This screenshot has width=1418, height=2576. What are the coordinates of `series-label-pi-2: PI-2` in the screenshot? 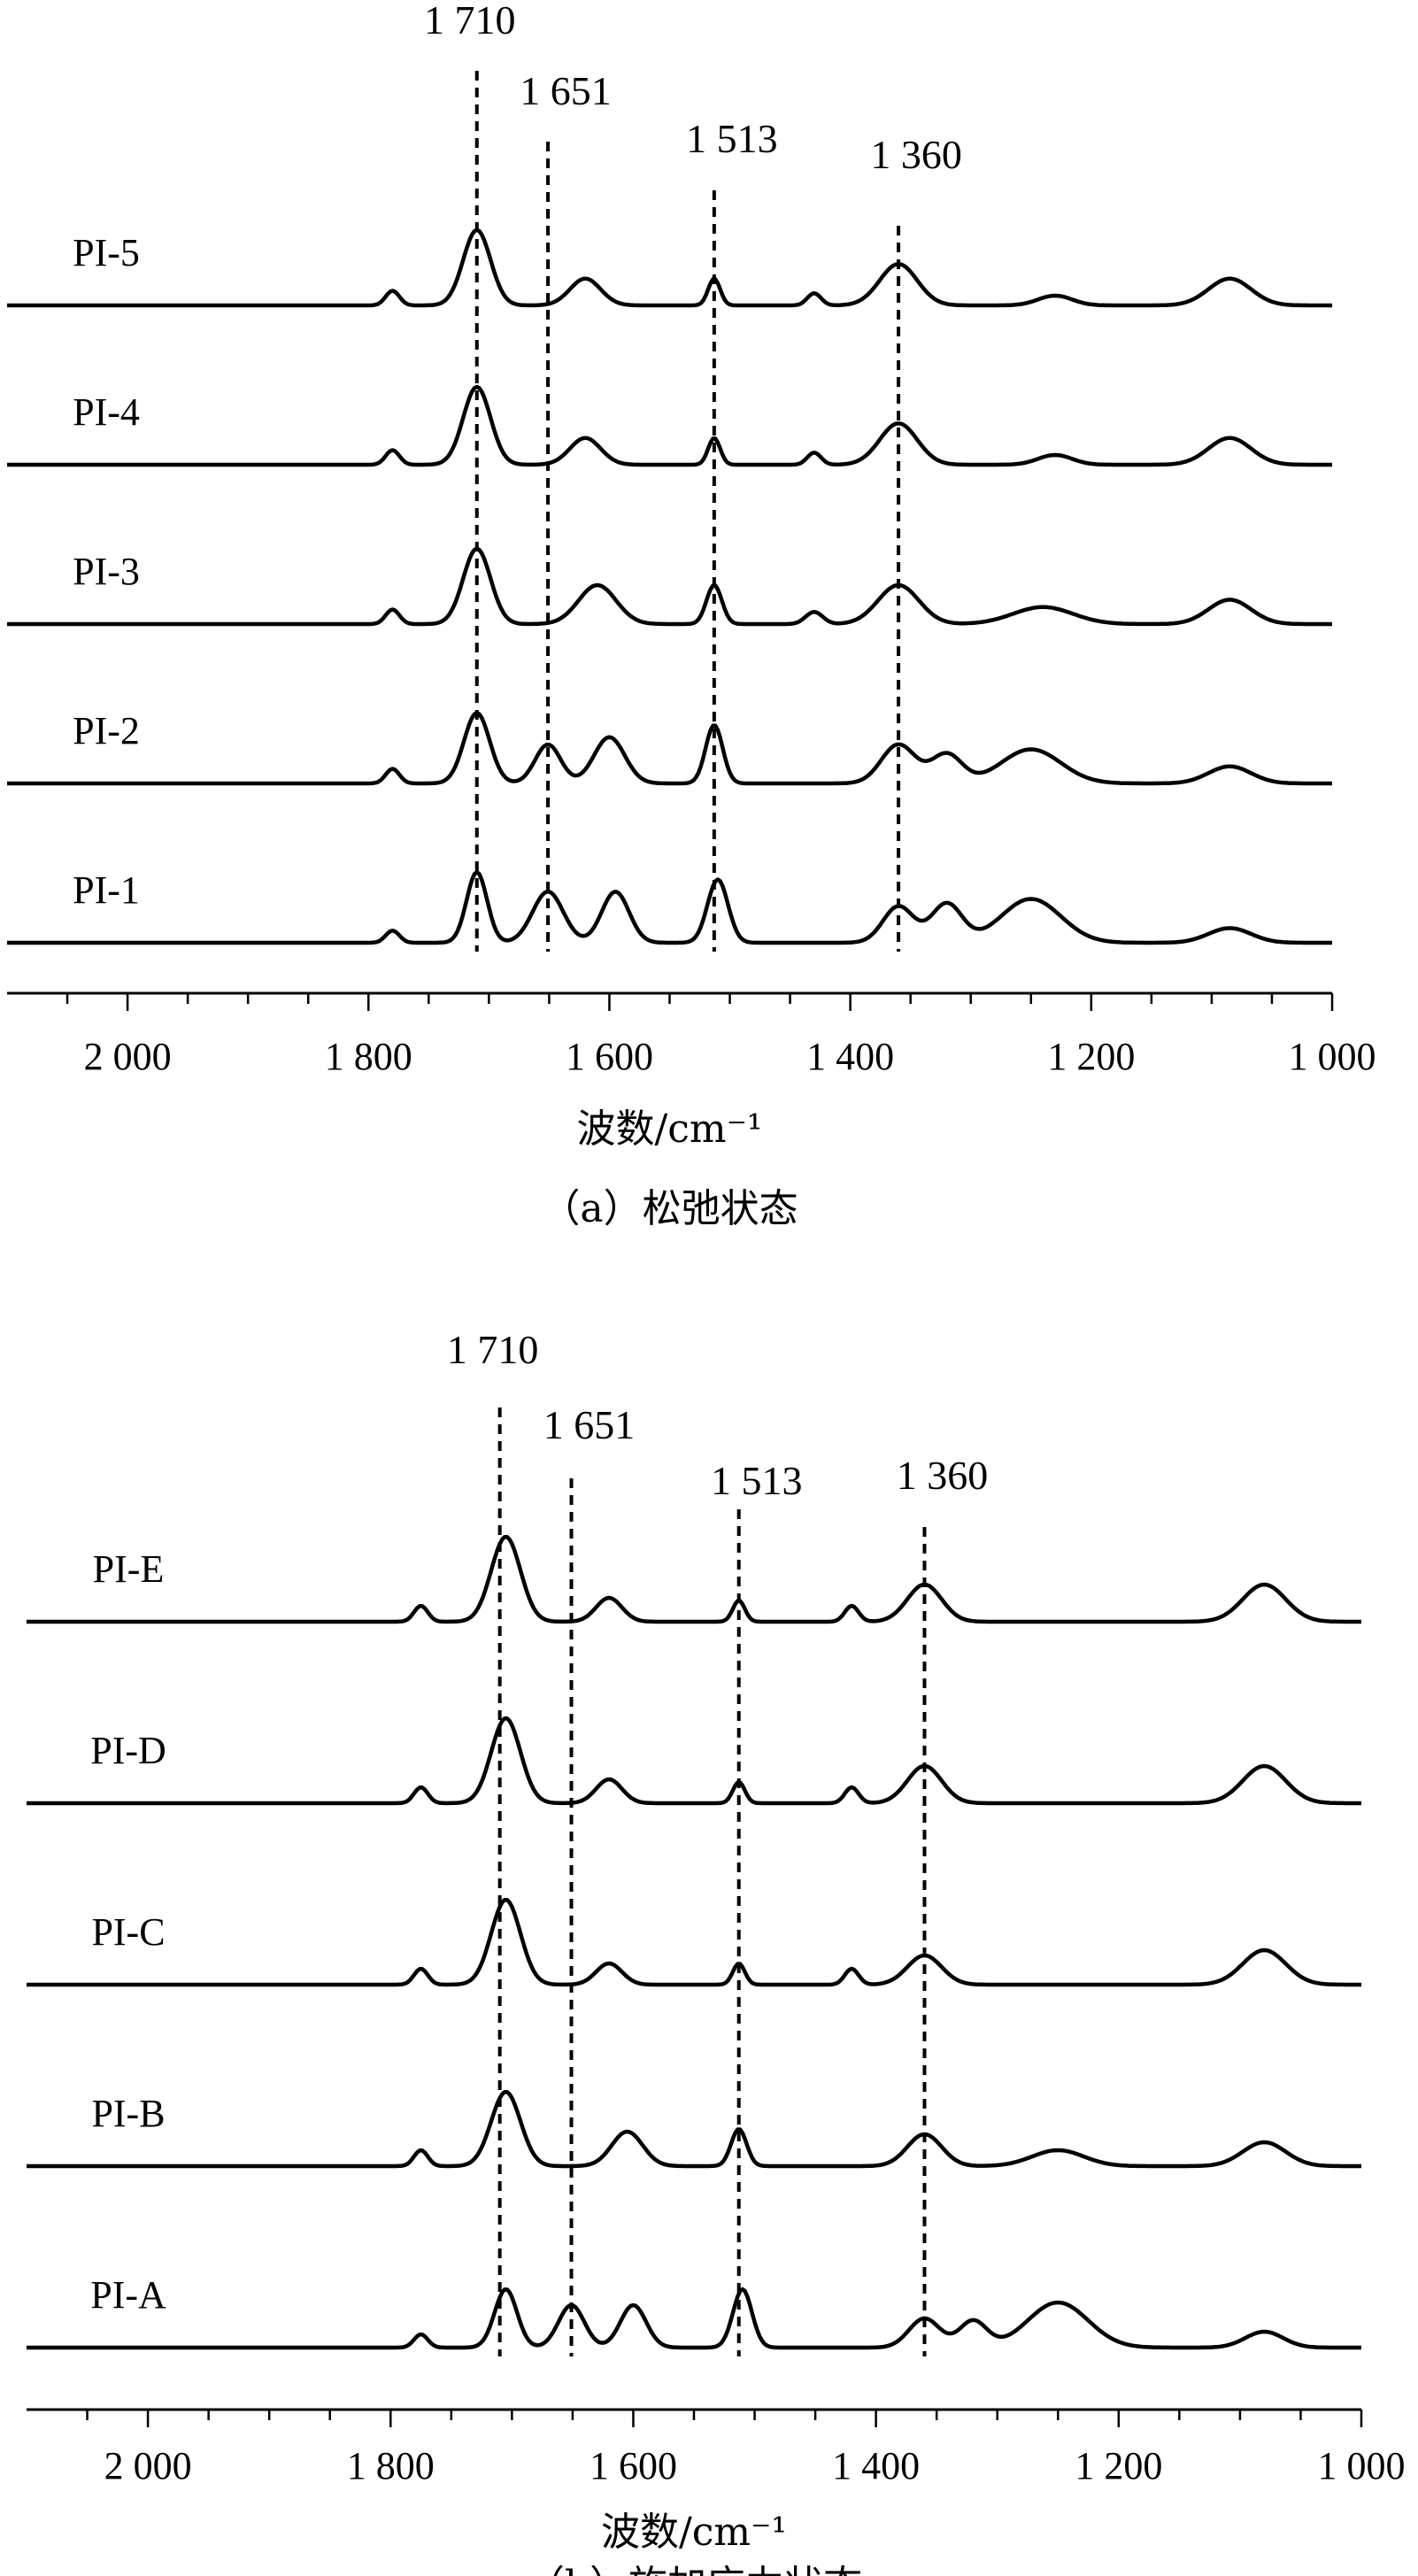 It's located at (106, 730).